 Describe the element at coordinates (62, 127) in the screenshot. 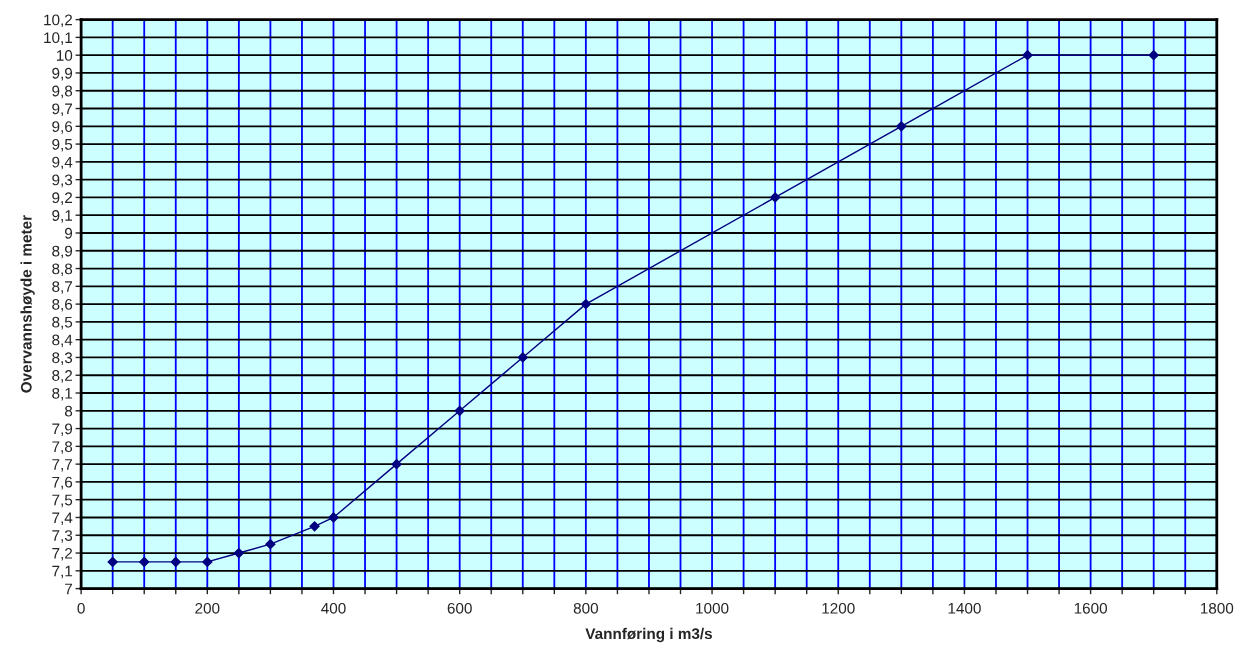

I see `y-tick-label: 9,6` at that location.